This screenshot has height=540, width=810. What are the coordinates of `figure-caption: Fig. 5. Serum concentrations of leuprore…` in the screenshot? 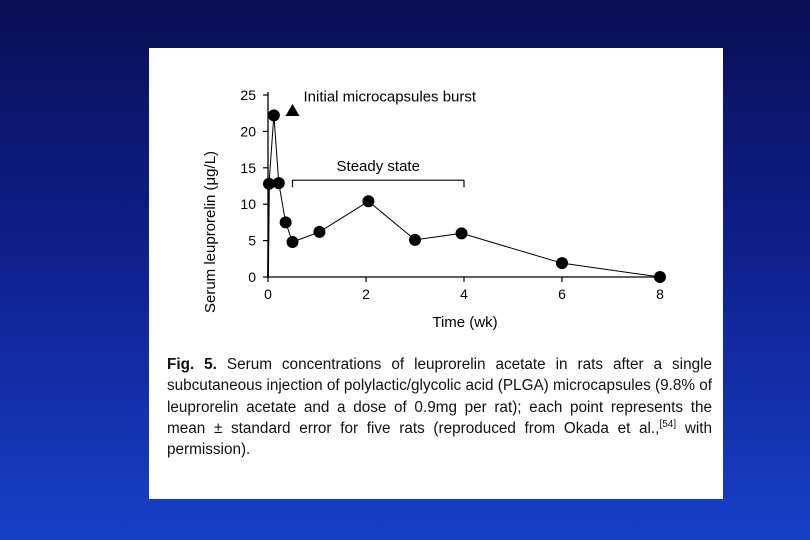 It's located at (439, 407).